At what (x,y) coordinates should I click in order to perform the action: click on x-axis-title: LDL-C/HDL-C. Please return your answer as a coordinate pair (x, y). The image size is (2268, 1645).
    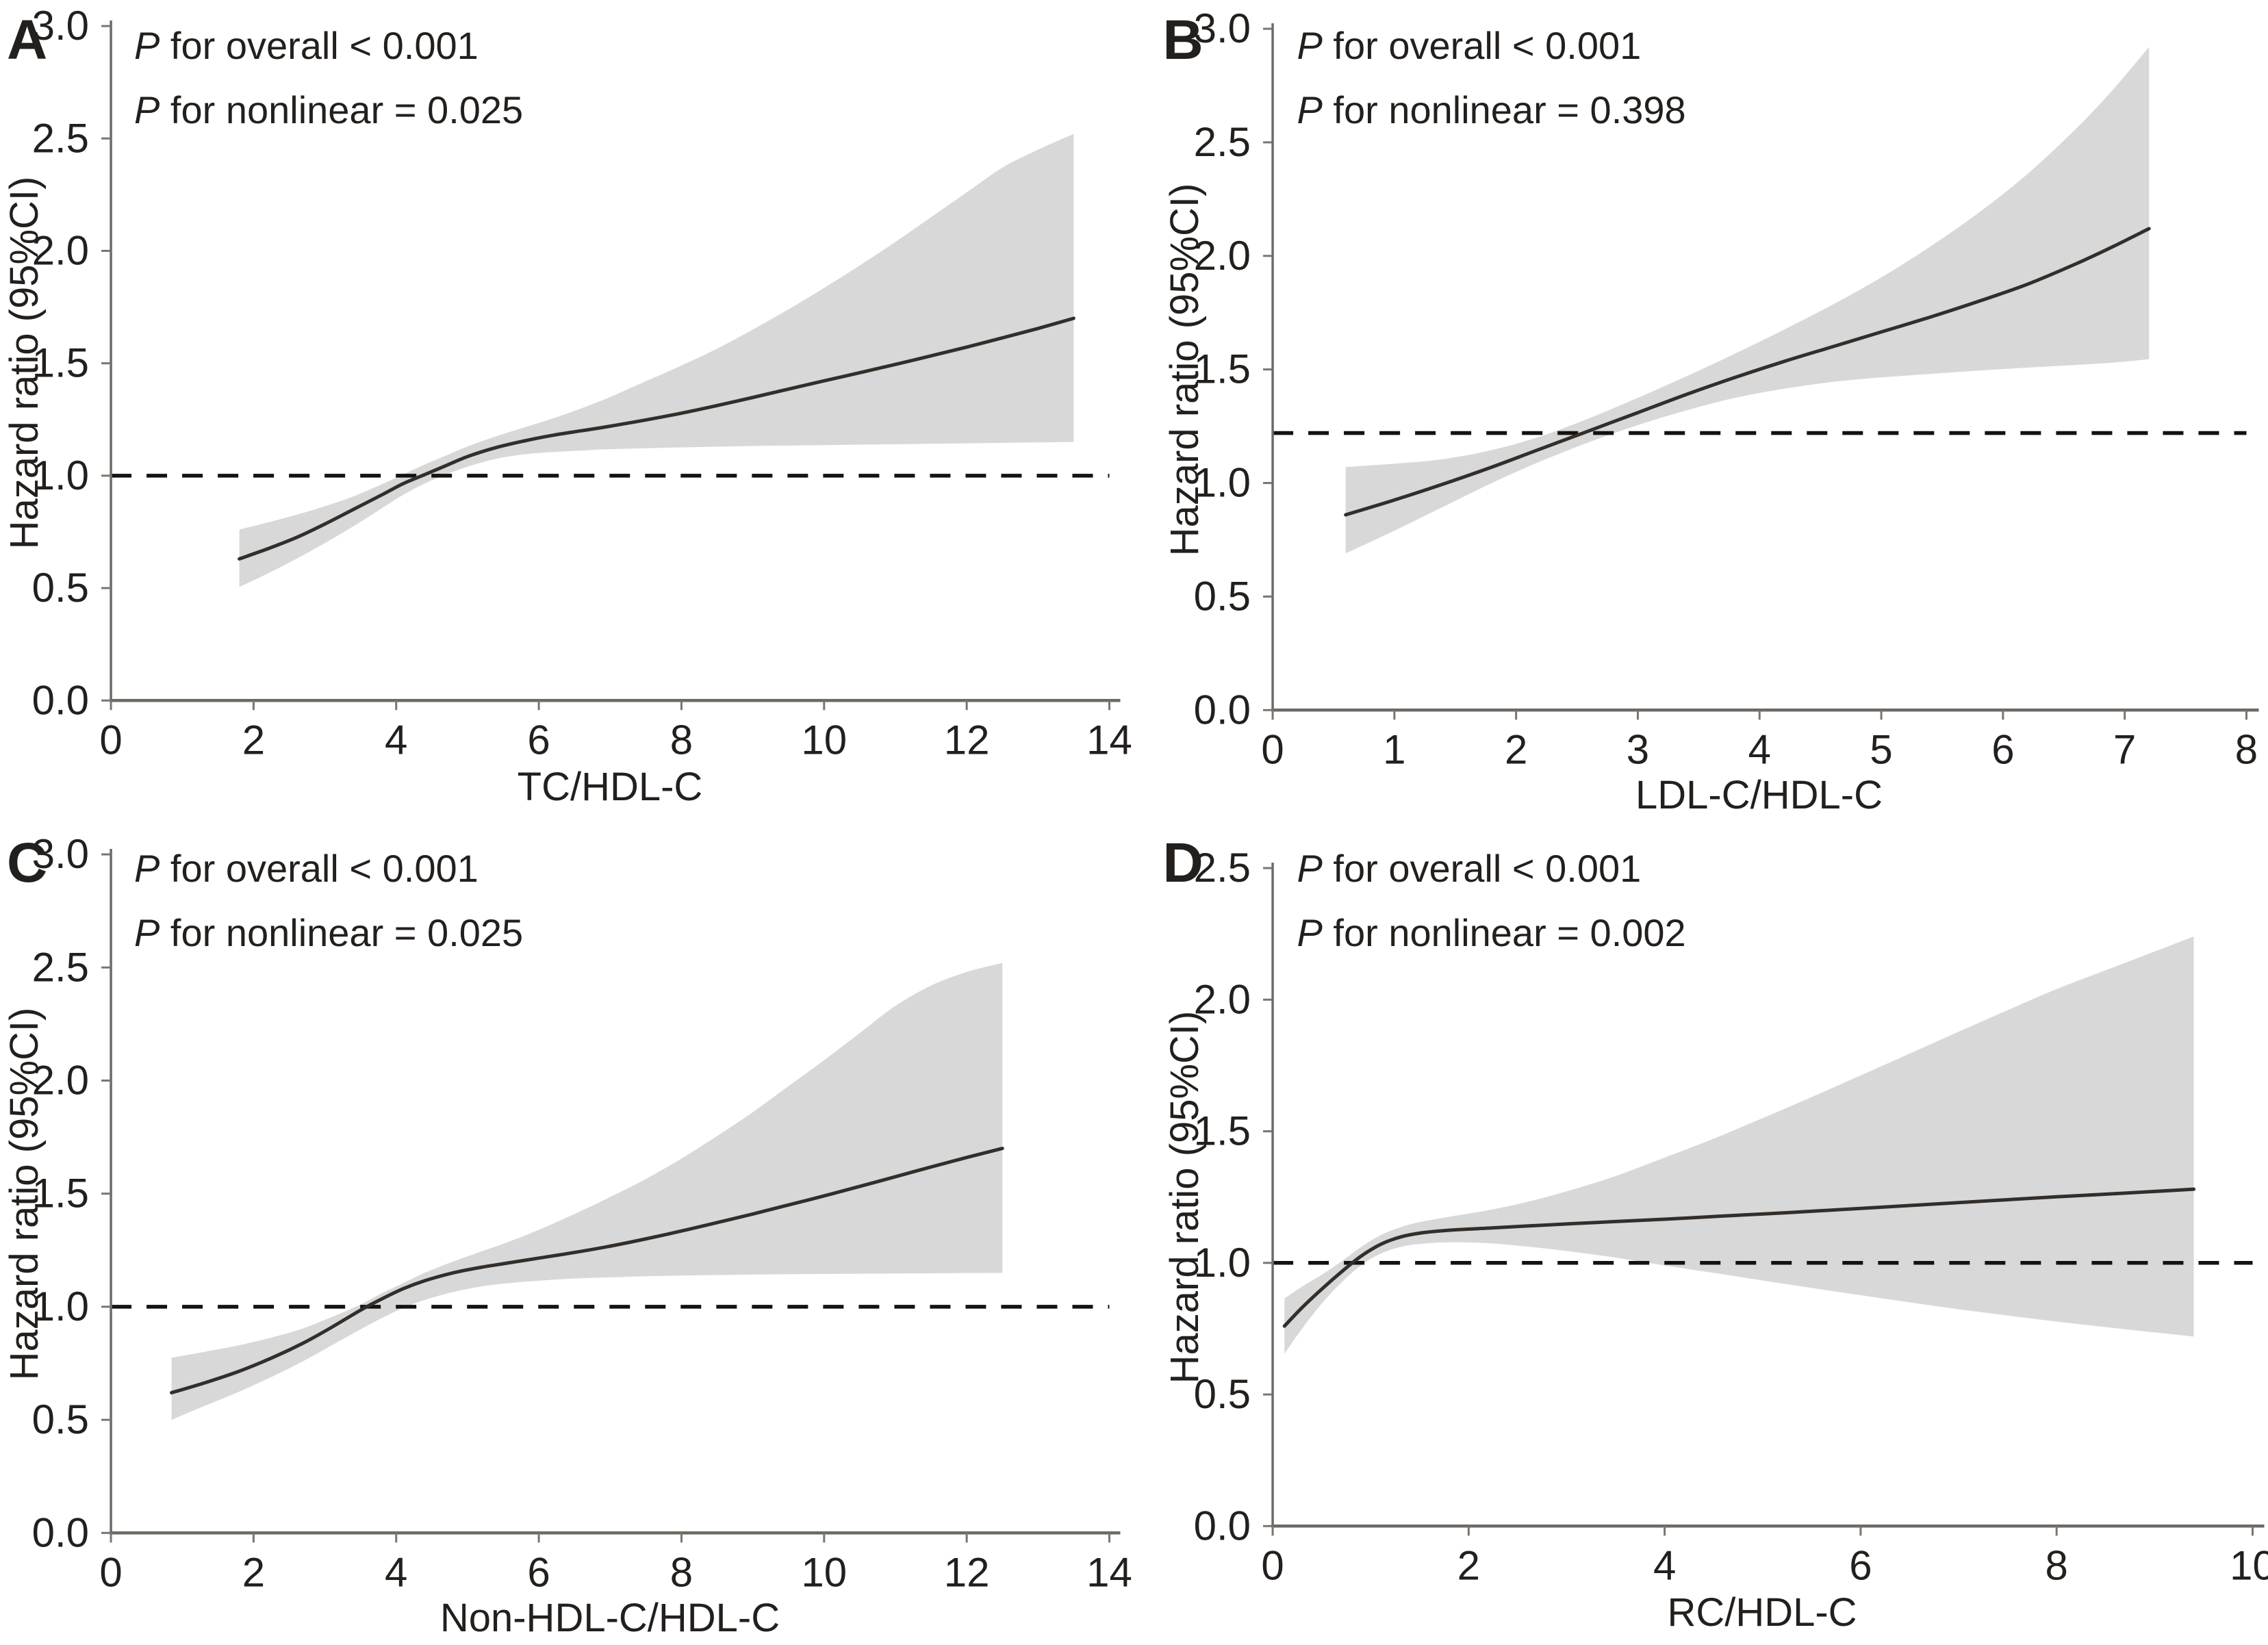
    Looking at the image, I should click on (1759, 795).